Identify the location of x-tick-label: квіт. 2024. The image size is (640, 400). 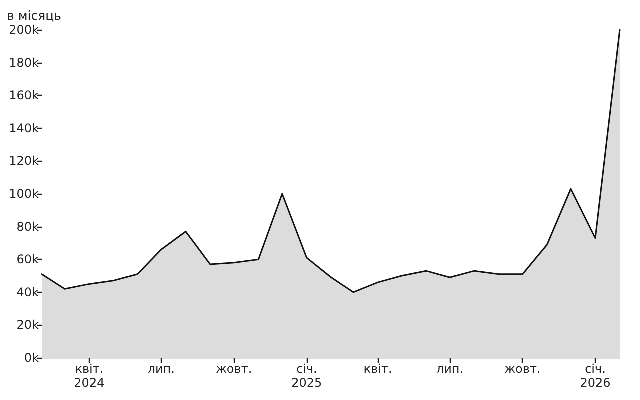
(89, 376).